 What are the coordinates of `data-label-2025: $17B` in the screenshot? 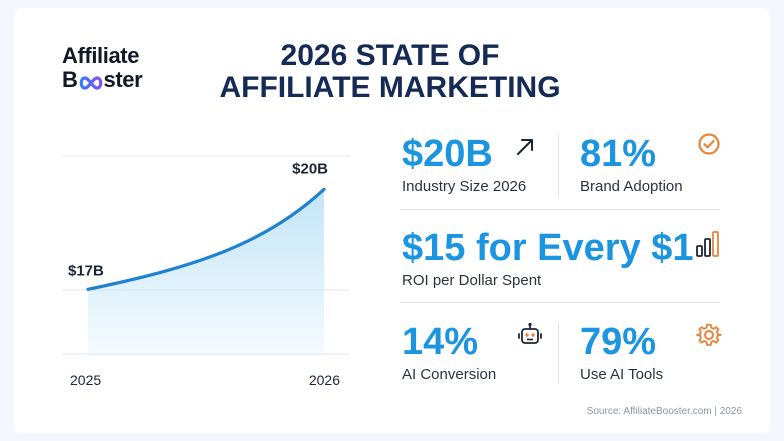 It's located at (86, 270).